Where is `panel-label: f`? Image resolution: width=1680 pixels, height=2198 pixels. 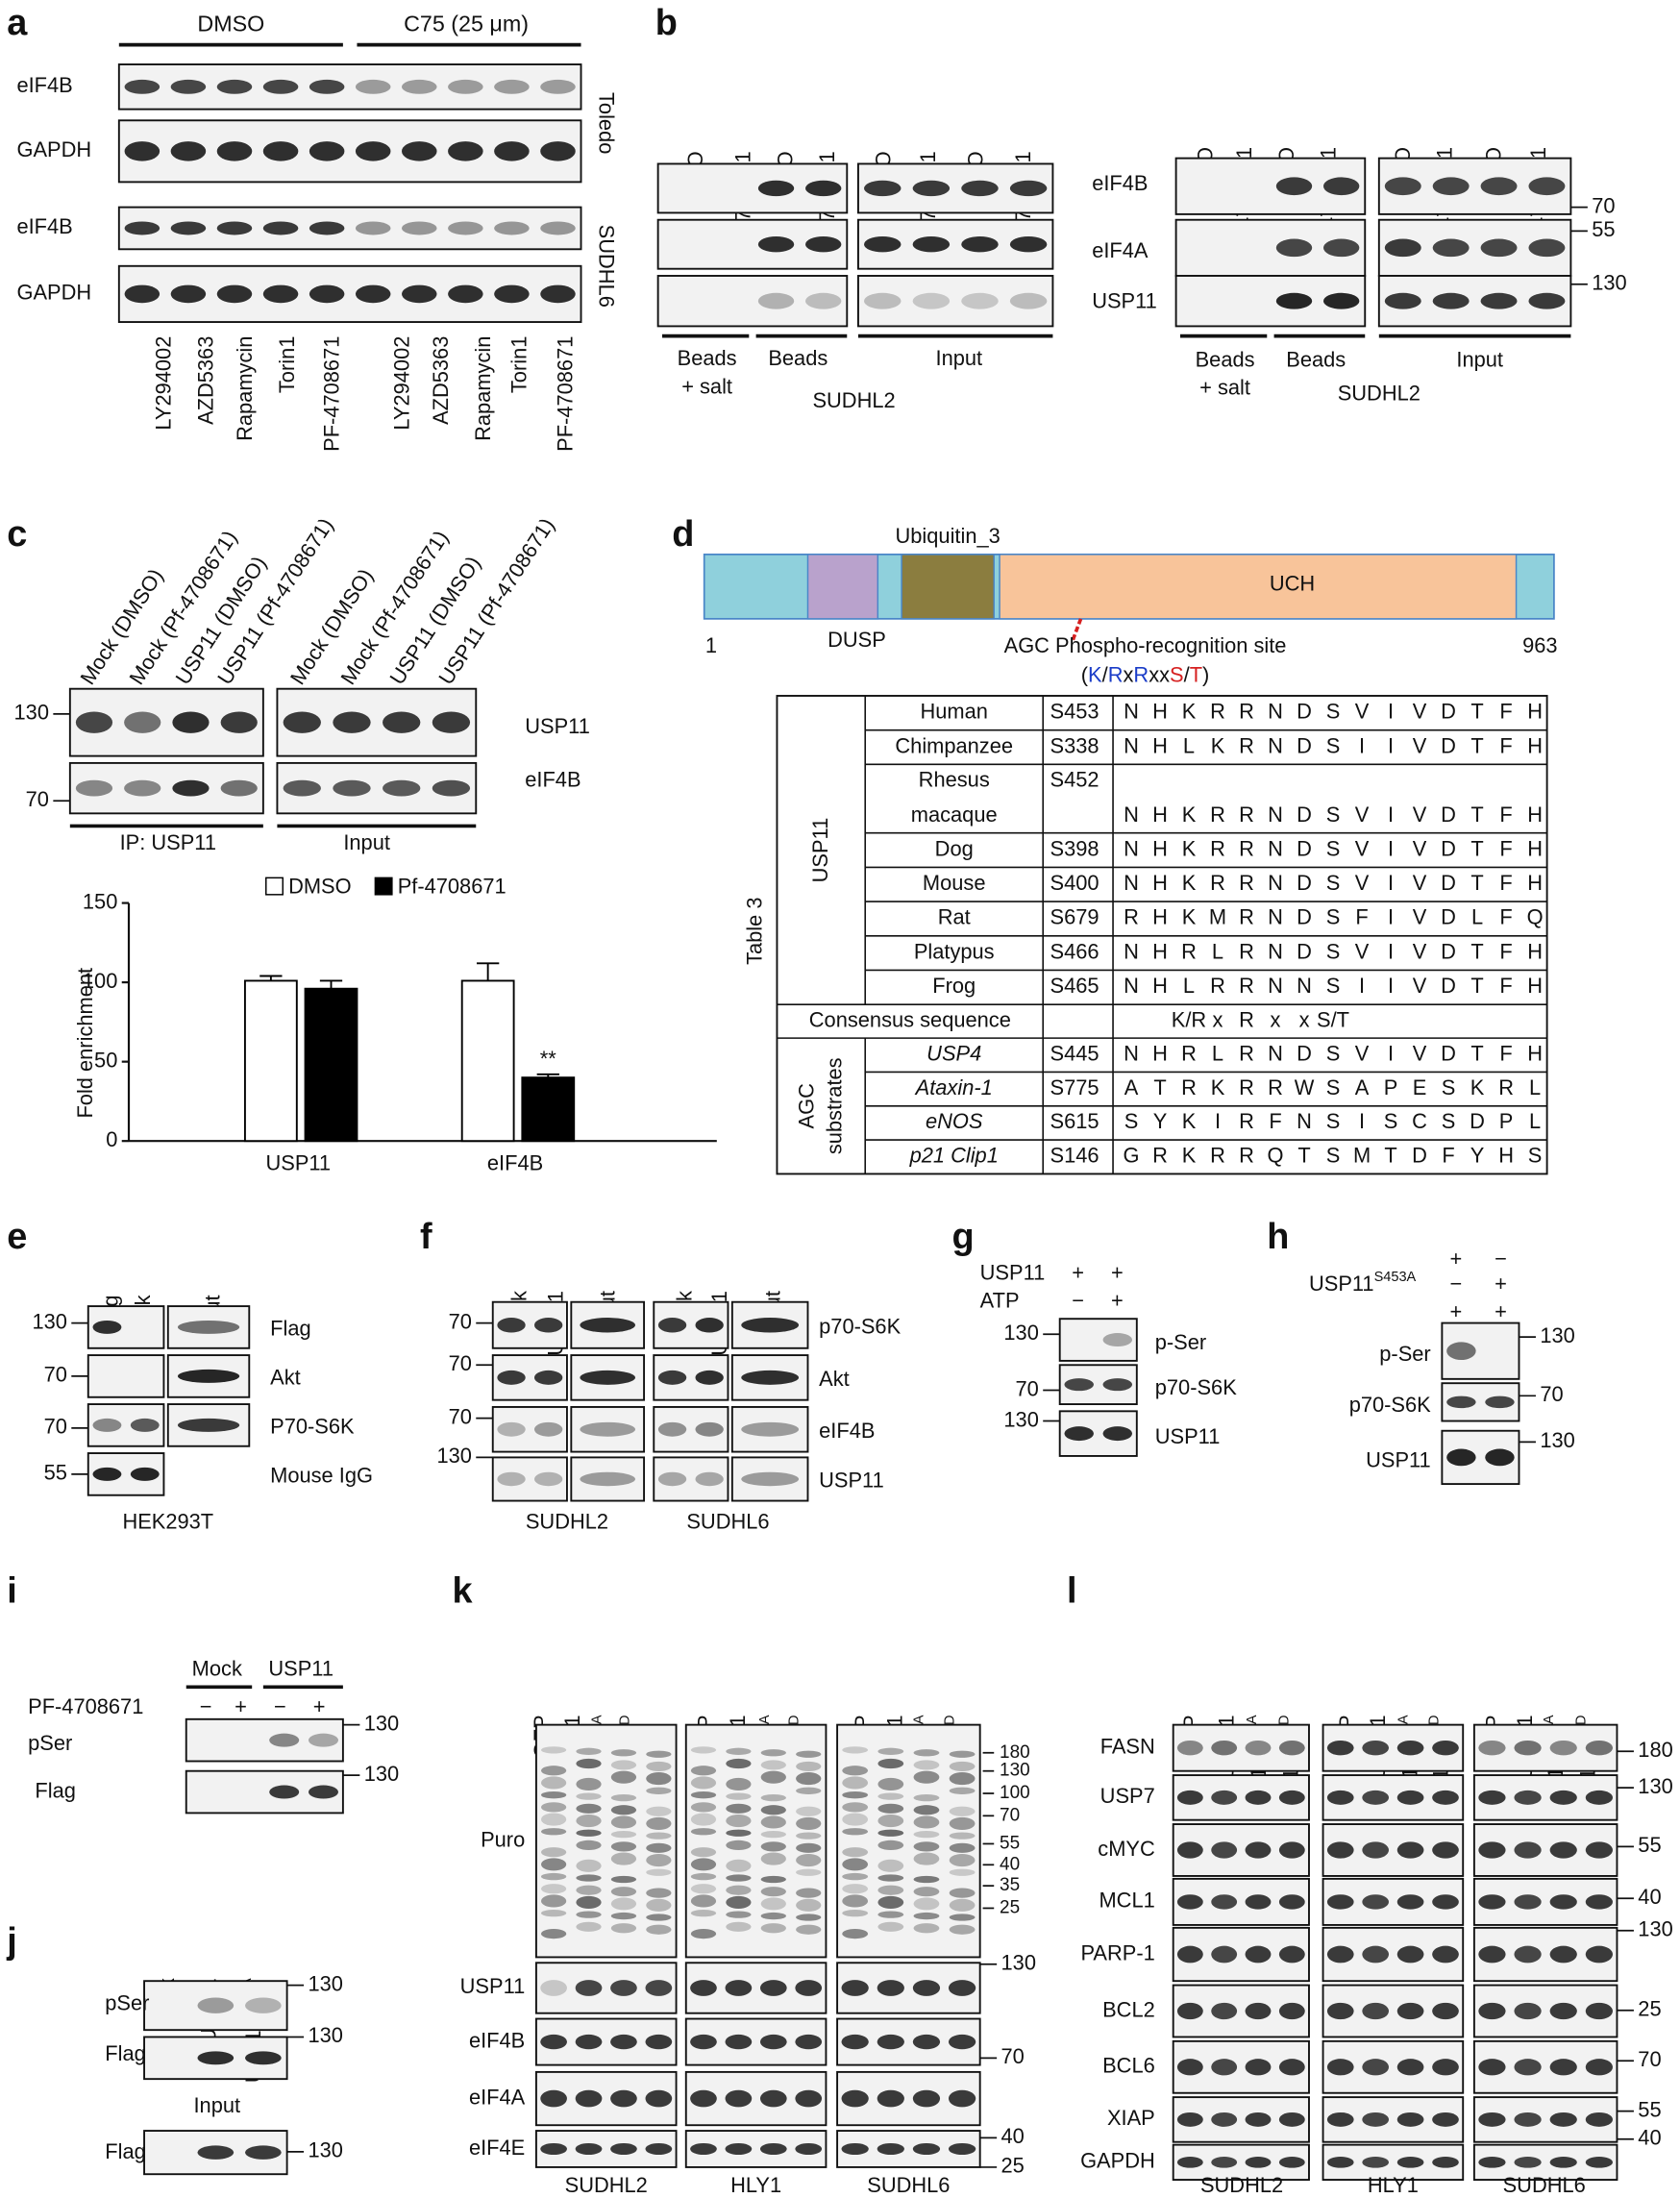
panel-label: f is located at coordinates (426, 1237).